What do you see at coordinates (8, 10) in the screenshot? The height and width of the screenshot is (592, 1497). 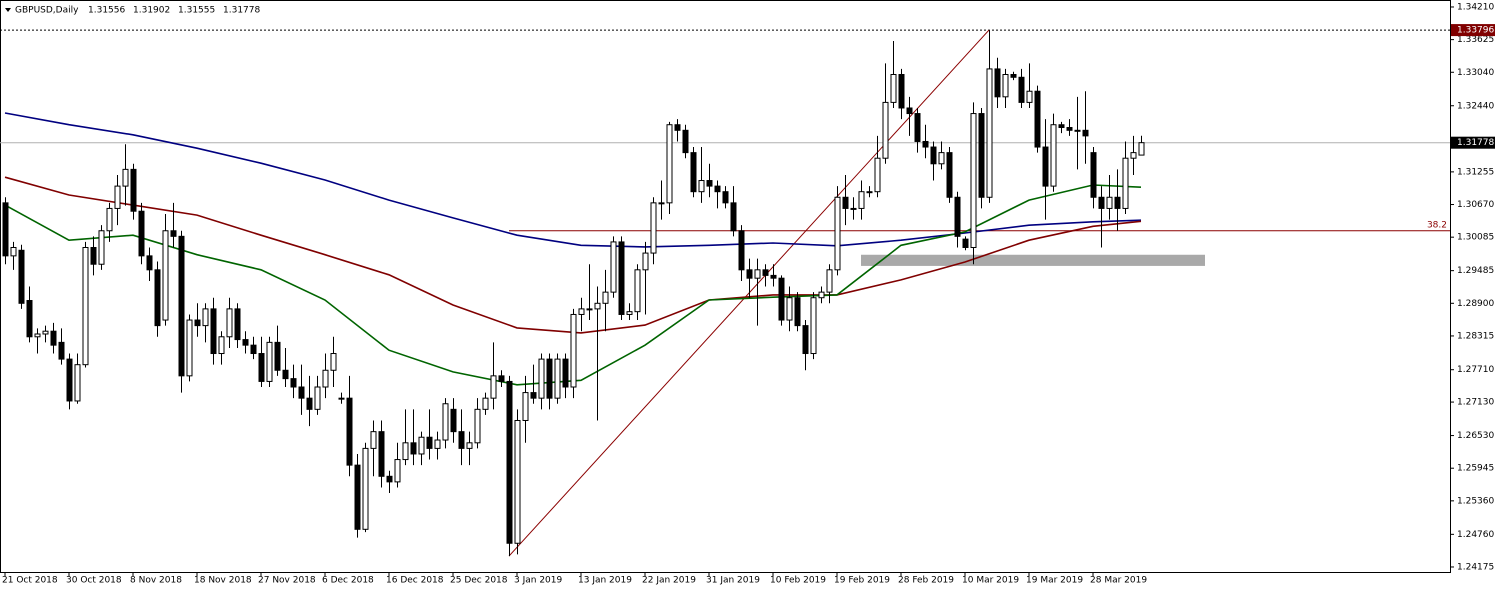 I see `menu-arrow` at bounding box center [8, 10].